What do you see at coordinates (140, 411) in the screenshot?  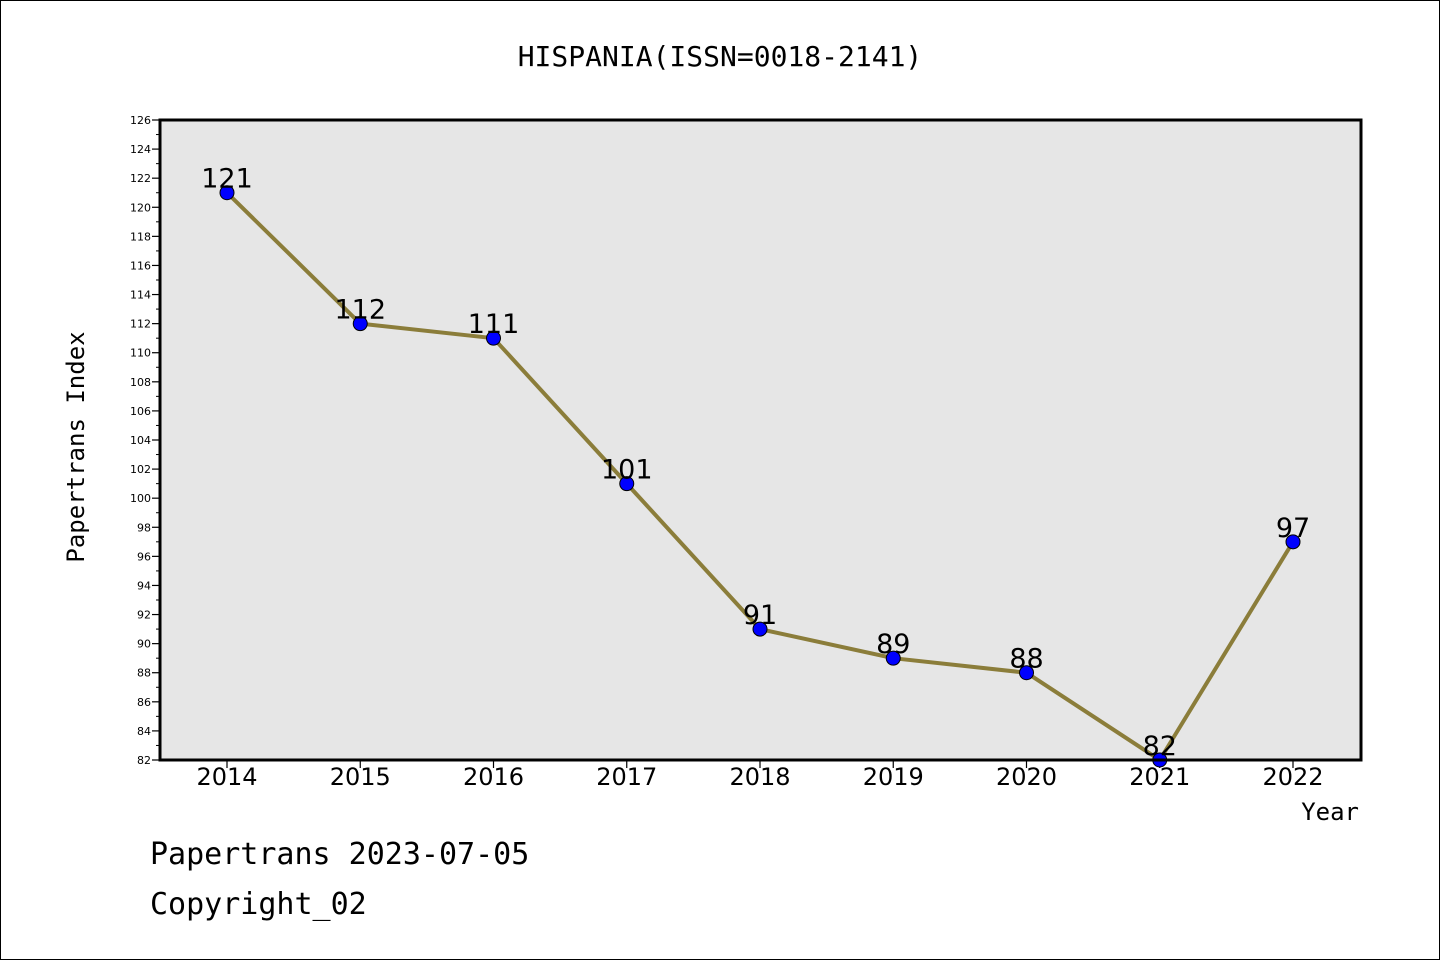 I see `y-tick-label: 106` at bounding box center [140, 411].